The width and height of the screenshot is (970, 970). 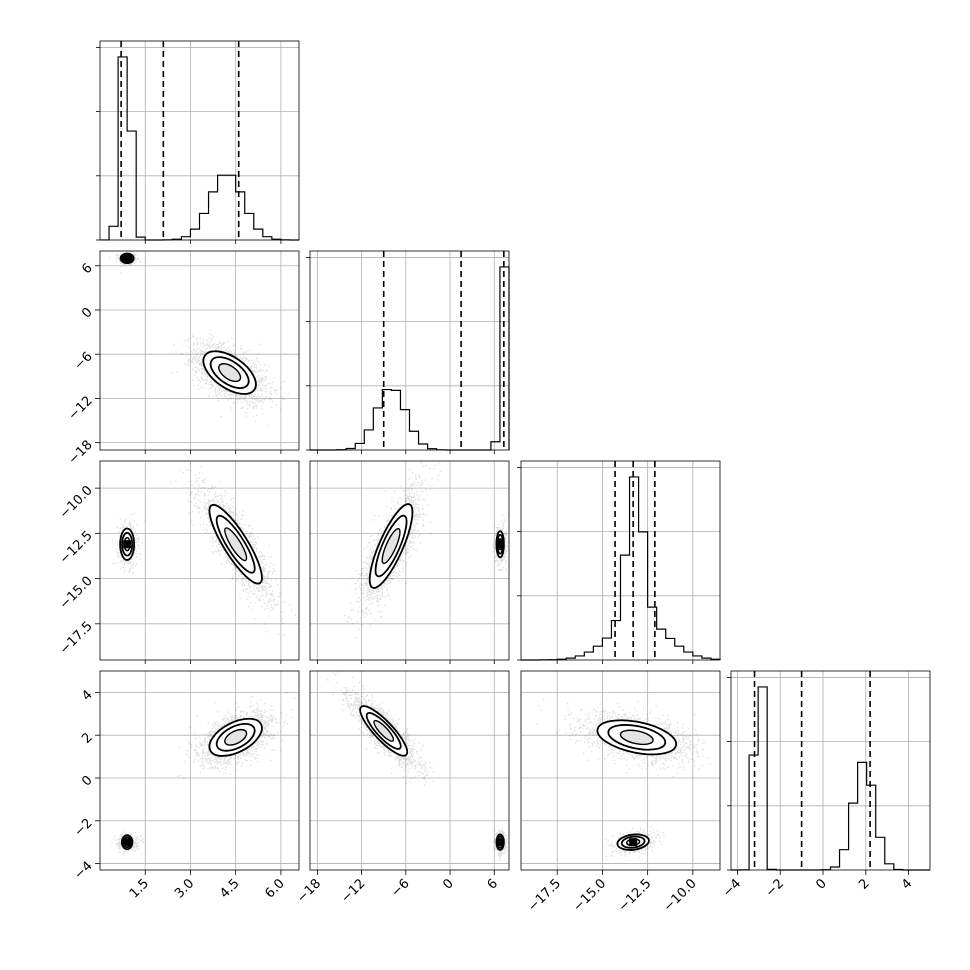 I want to click on x-tick-label: 4.5, so click(x=229, y=888).